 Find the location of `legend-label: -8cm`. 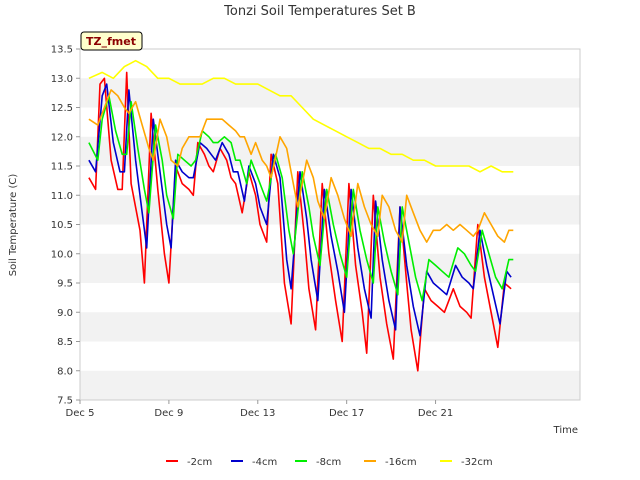

legend-label: -8cm is located at coordinates (328, 462).